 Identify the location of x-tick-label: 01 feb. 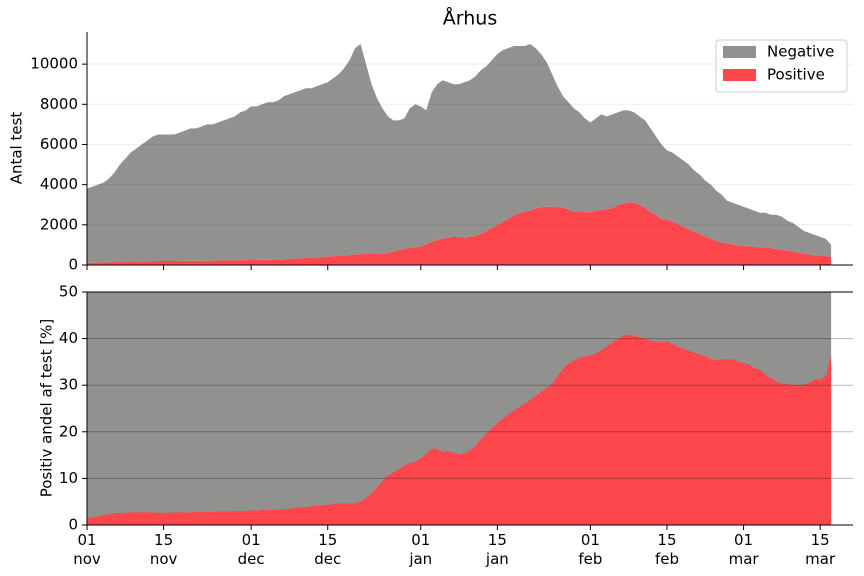
(590, 549).